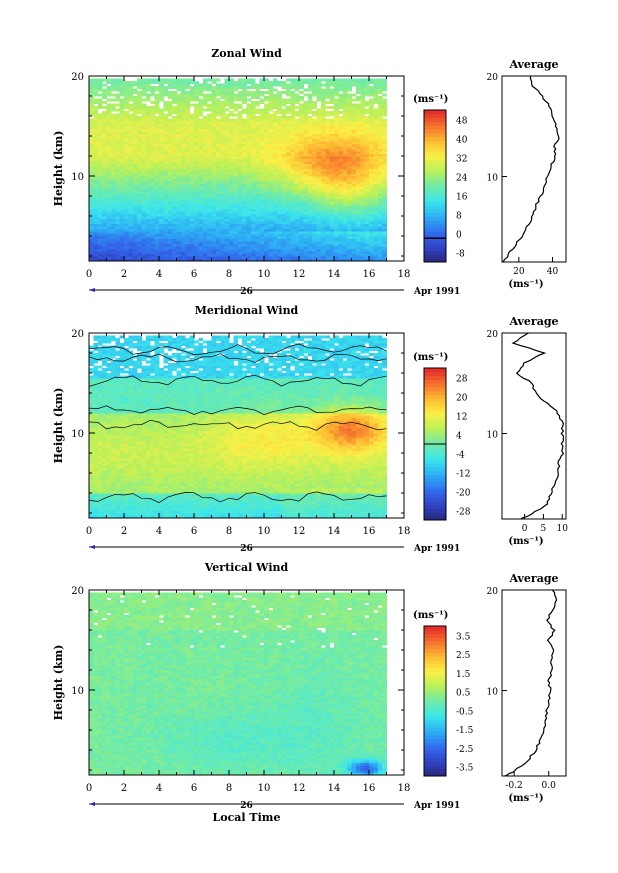  Describe the element at coordinates (525, 284) in the screenshot. I see `average-x-label: (ms⁻¹)` at that location.